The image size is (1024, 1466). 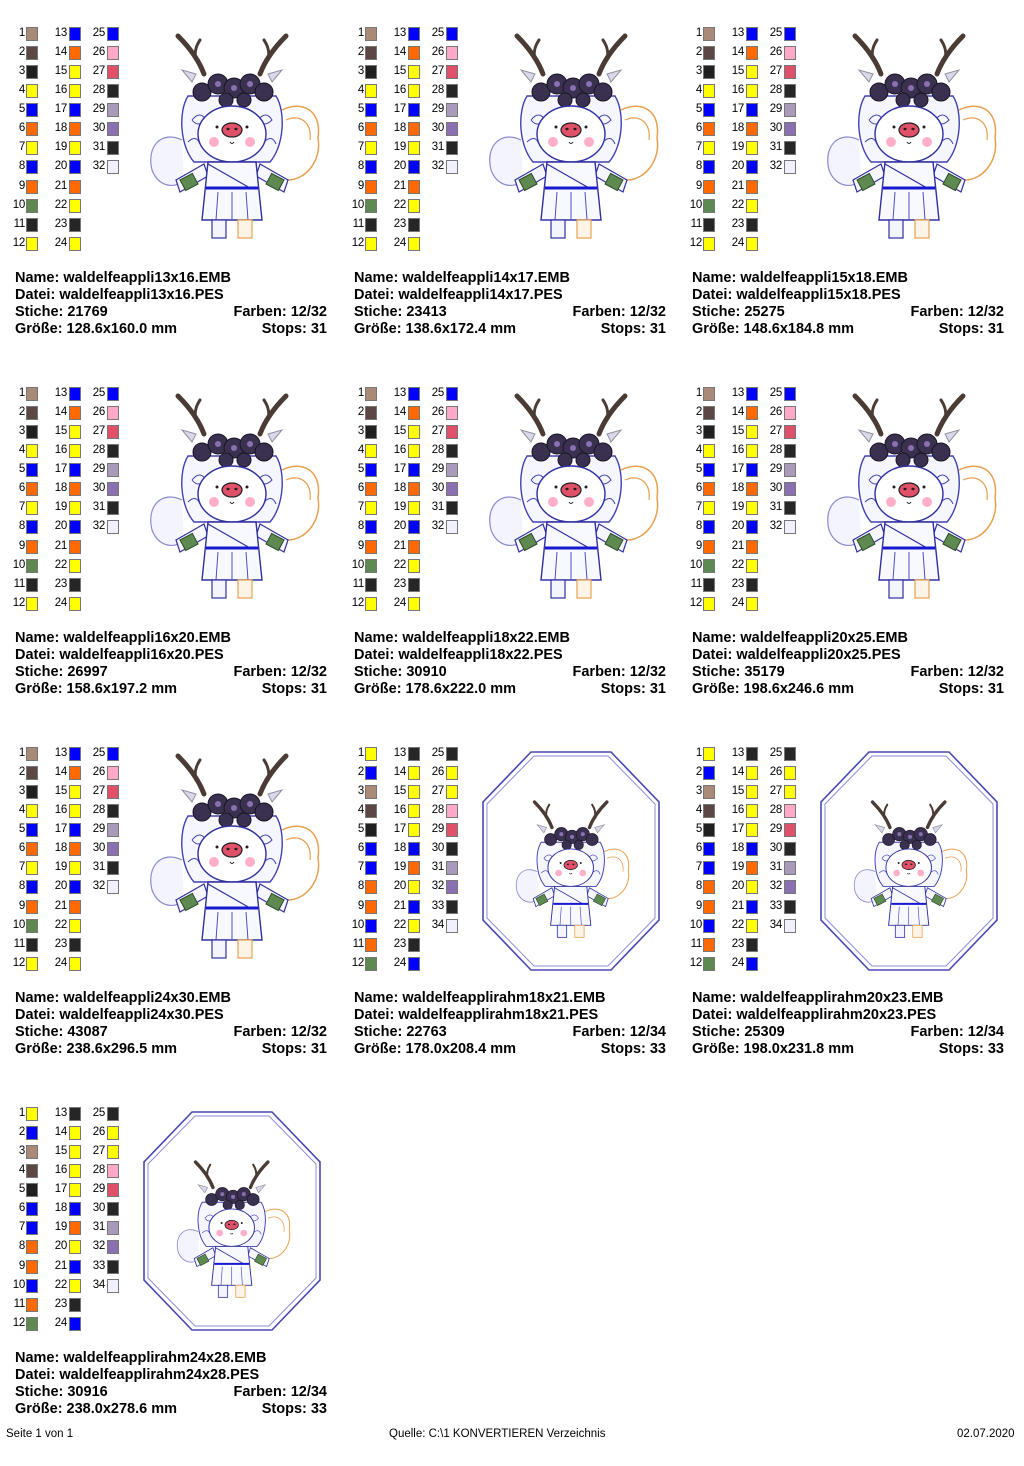 I want to click on color-index: 16, so click(x=61, y=1170).